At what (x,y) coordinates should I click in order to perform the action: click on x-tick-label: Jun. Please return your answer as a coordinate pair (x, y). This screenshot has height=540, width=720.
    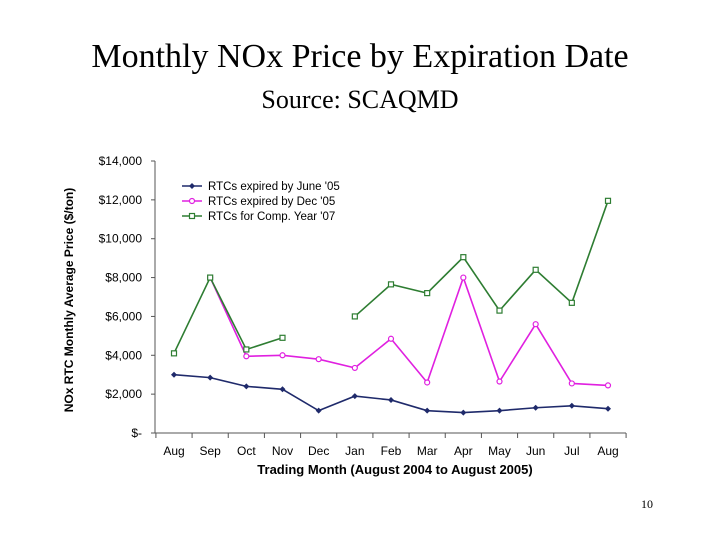
    Looking at the image, I should click on (535, 451).